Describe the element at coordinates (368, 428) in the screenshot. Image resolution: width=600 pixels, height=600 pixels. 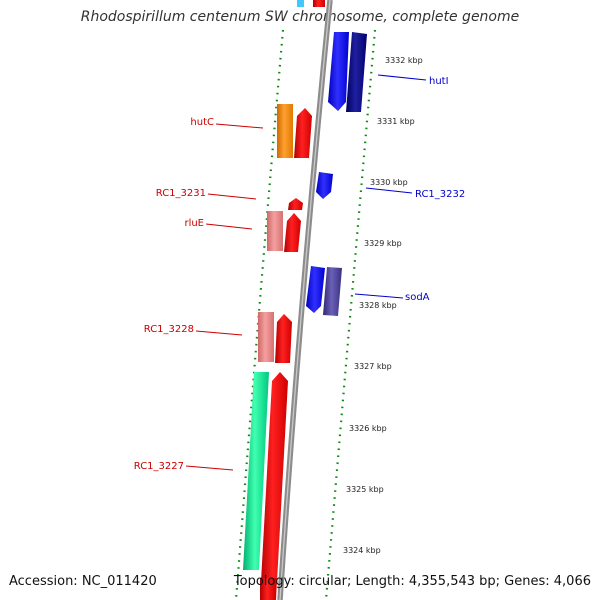
I see `tick-label: 3326 kbp` at that location.